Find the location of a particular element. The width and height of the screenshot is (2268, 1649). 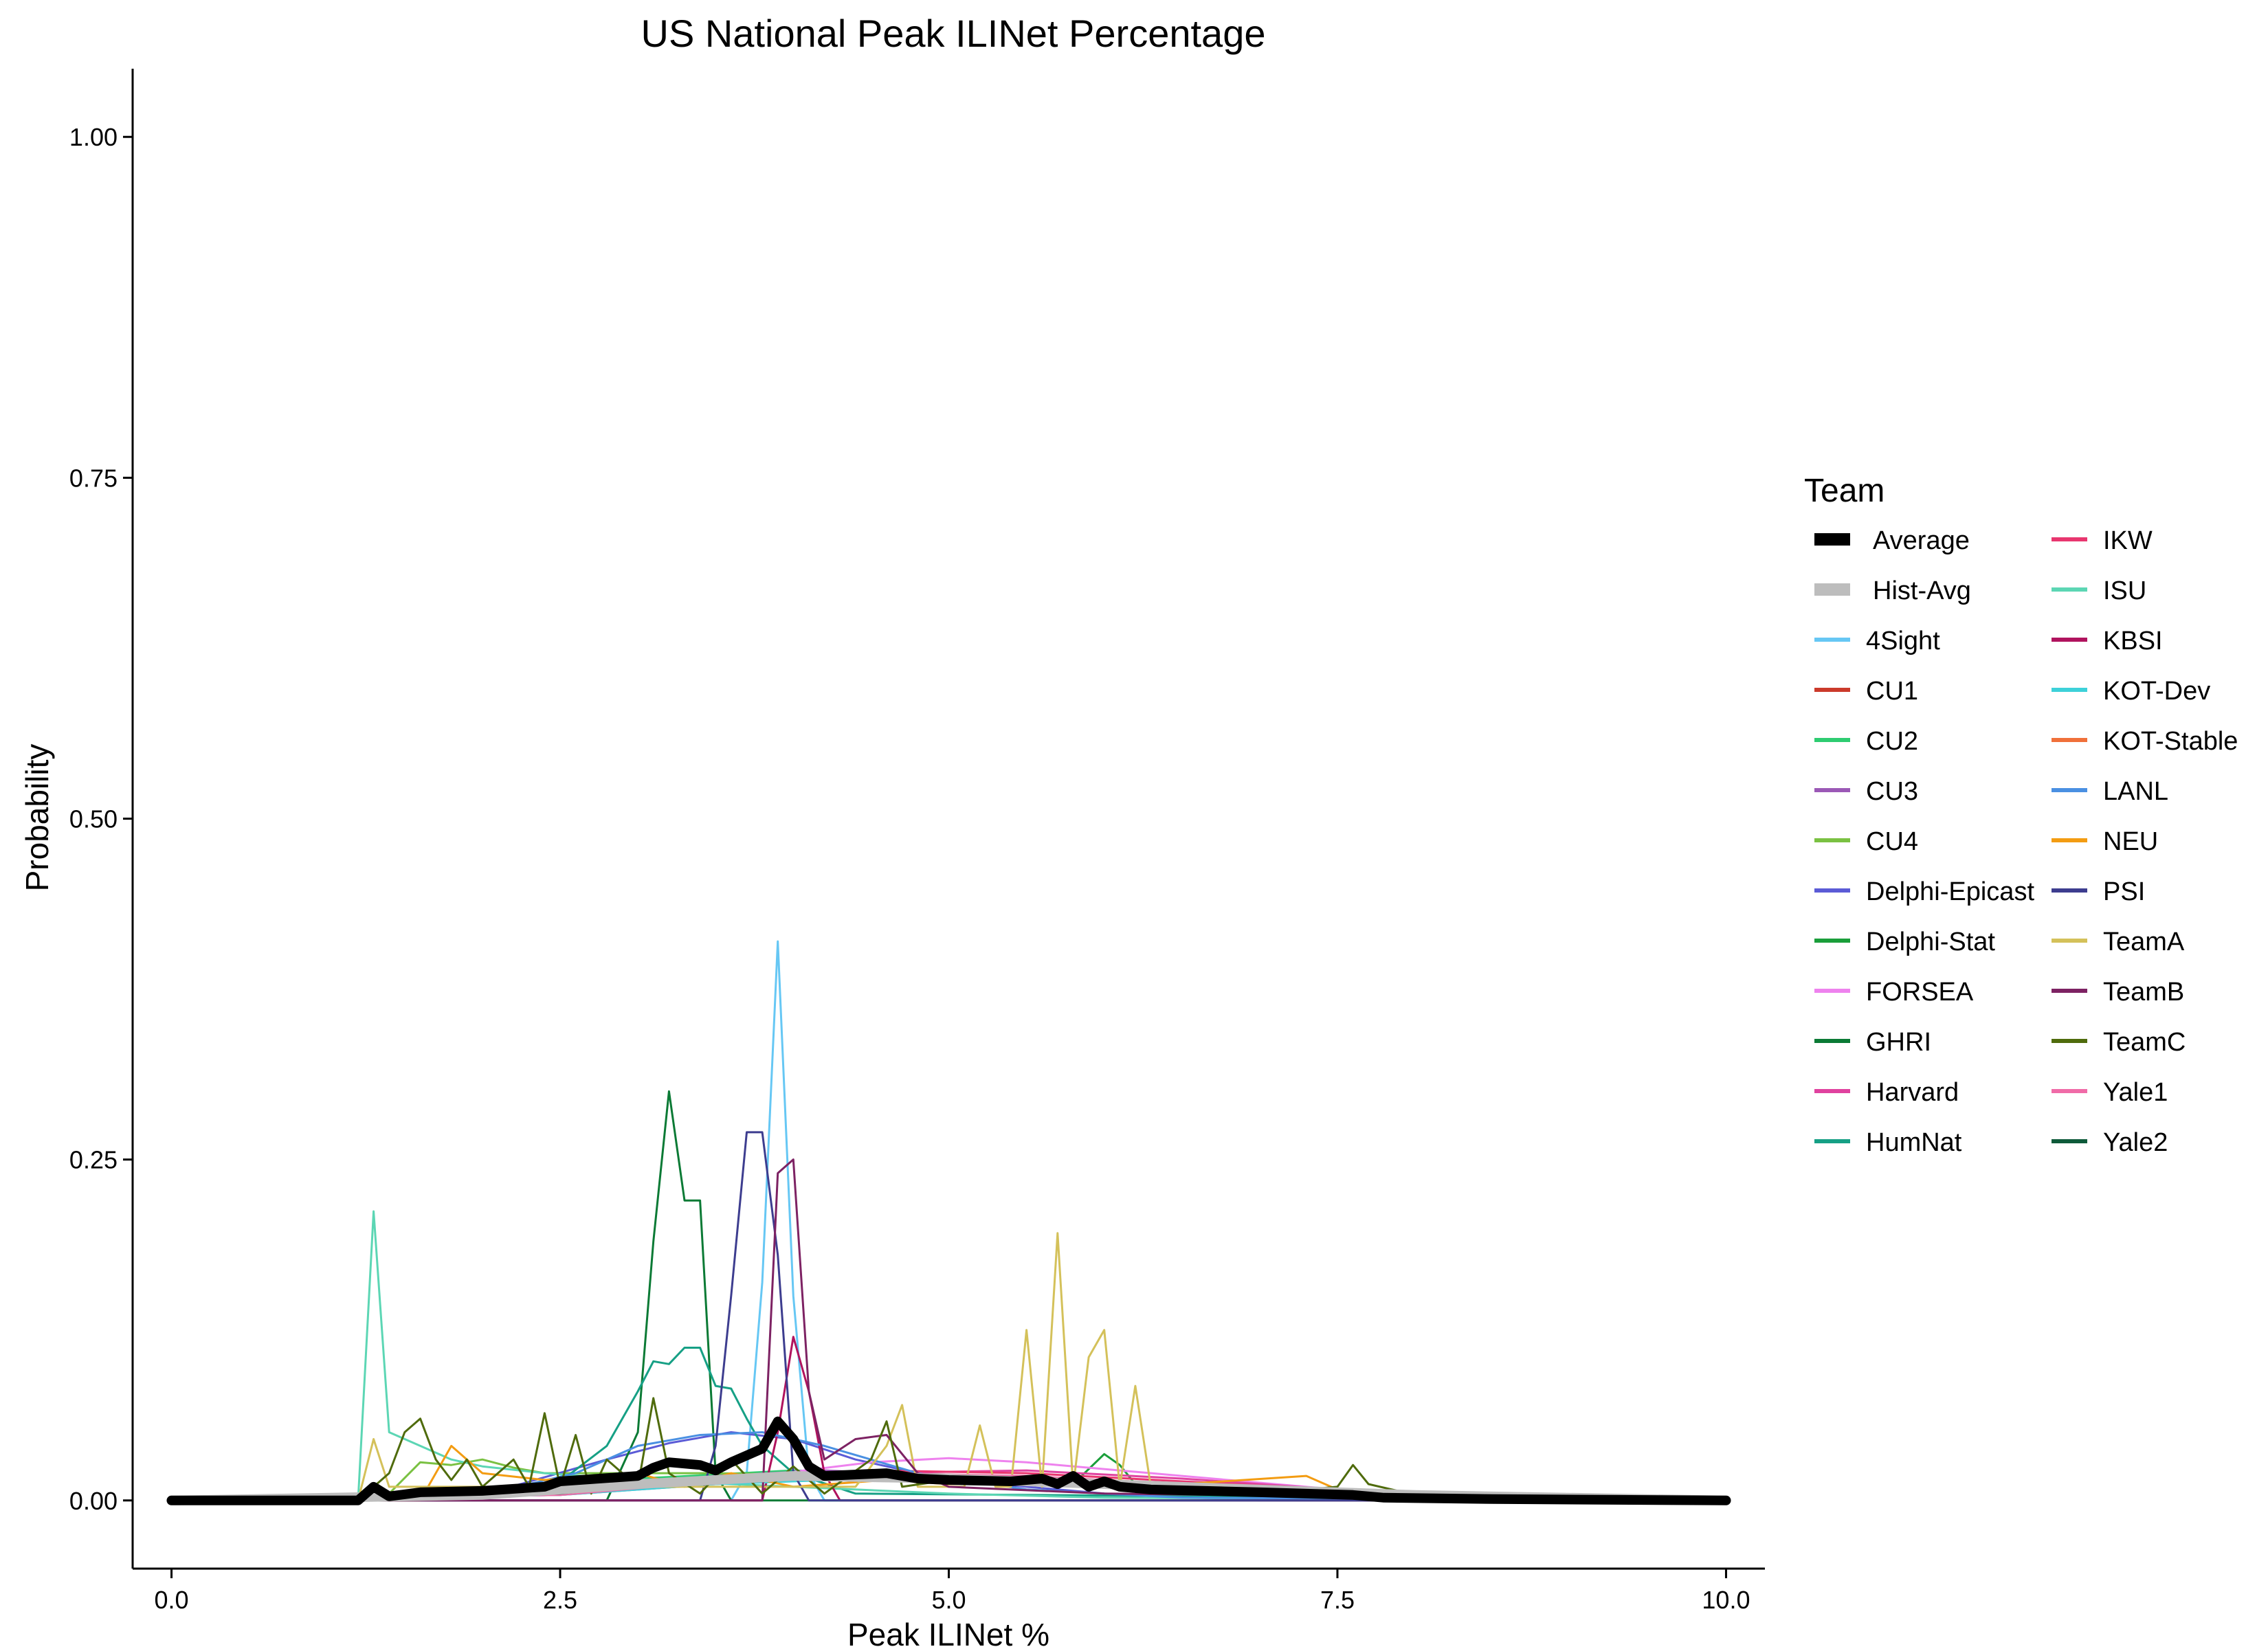

legend-label-kot-stable: KOT-Stable is located at coordinates (2170, 741).